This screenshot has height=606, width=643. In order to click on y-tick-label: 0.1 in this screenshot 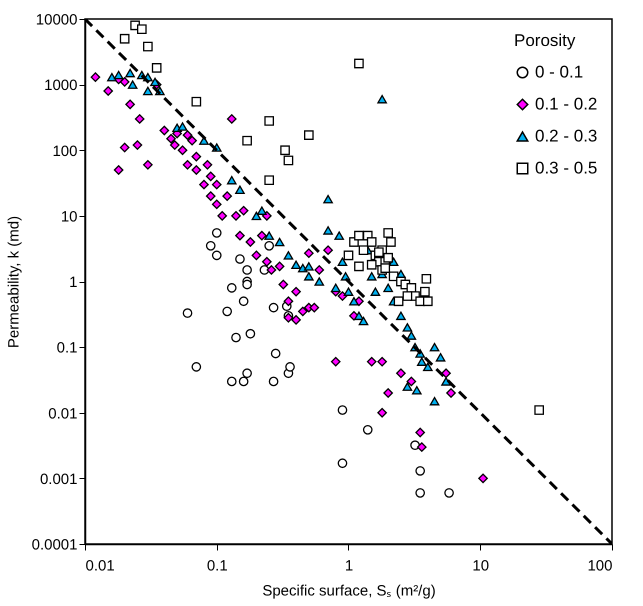, I will do `click(67, 348)`.